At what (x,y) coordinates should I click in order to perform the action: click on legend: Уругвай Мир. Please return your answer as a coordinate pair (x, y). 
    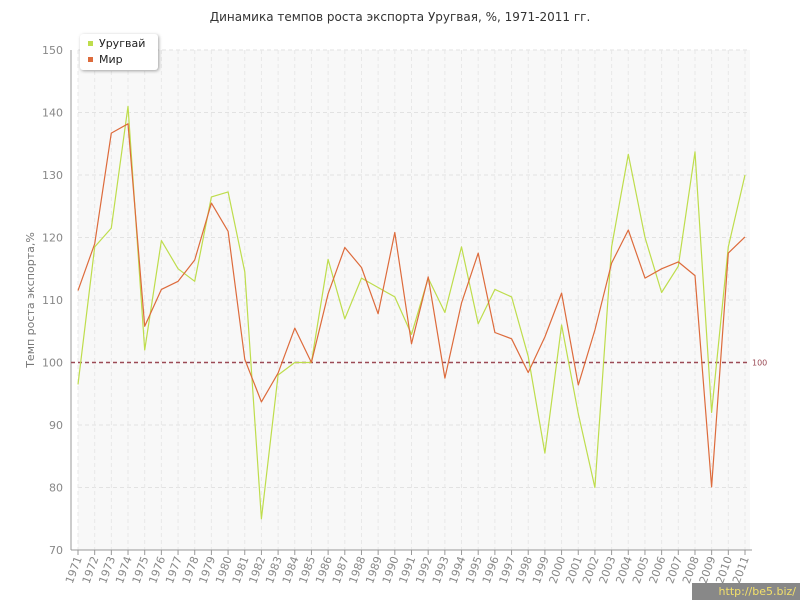
    Looking at the image, I should click on (119, 52).